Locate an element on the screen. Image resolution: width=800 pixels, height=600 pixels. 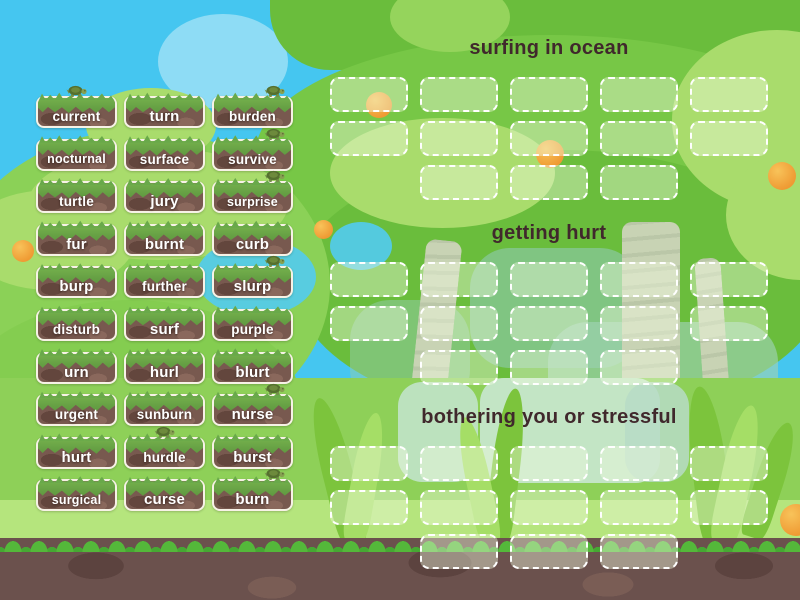
word-tile: turtle is located at coordinates (76, 195).